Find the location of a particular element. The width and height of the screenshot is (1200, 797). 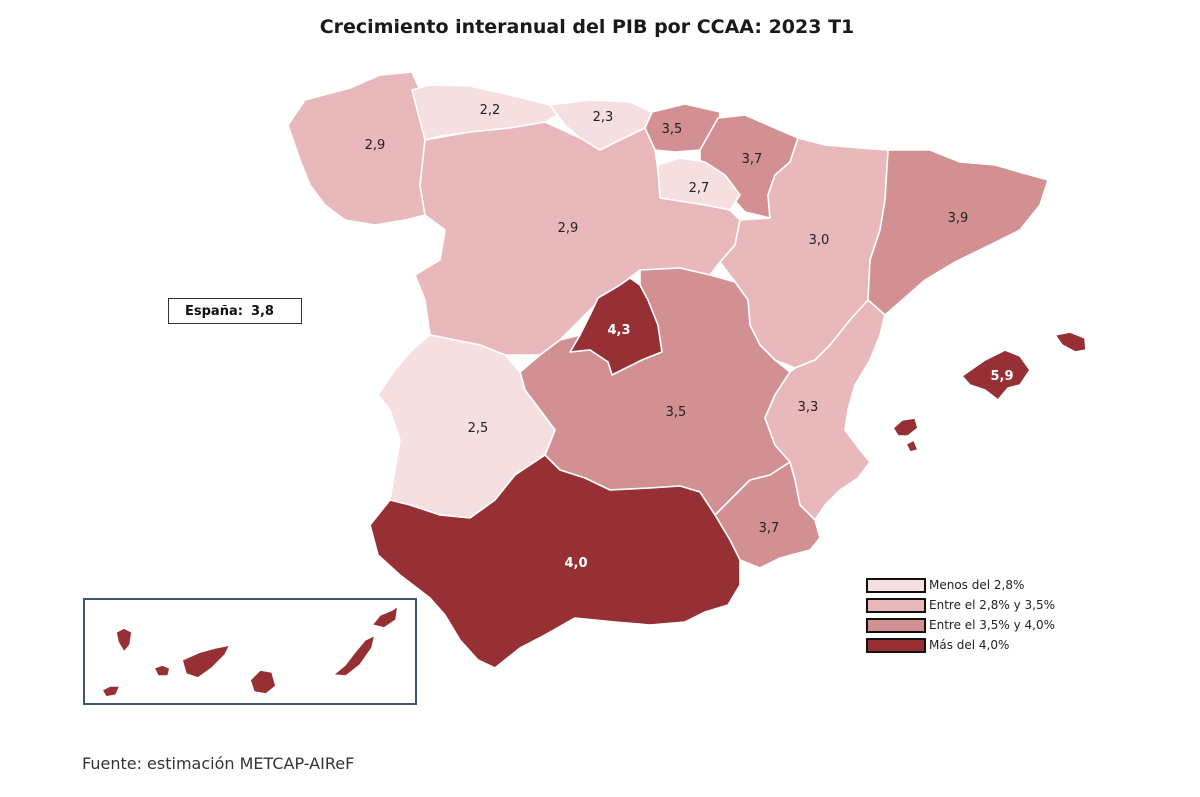

legend-label: Más del 4,0% is located at coordinates (969, 645).